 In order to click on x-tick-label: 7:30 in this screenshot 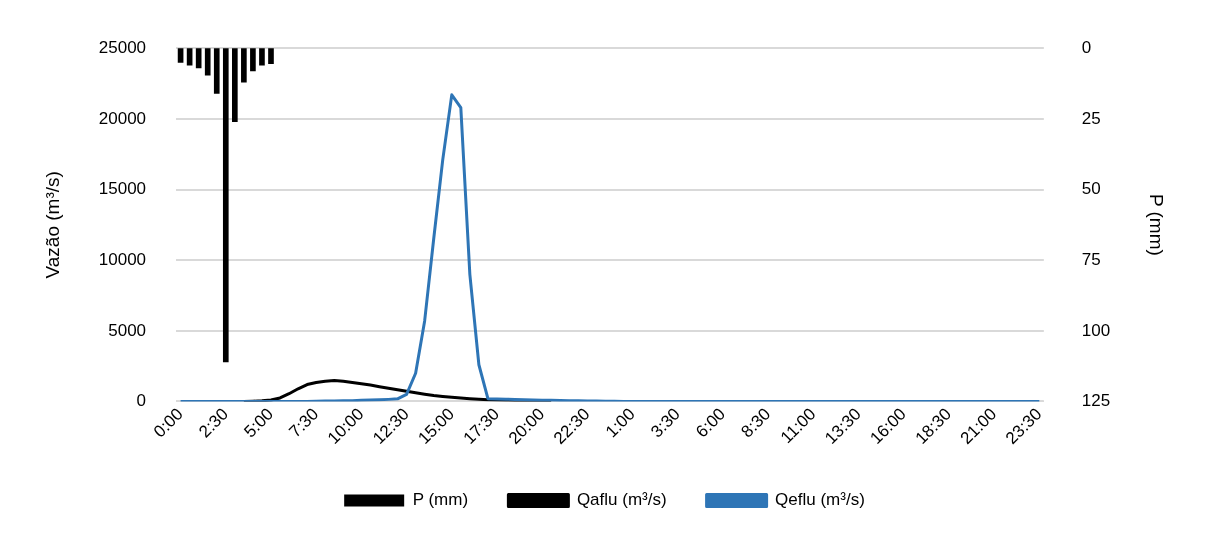, I will do `click(304, 423)`.